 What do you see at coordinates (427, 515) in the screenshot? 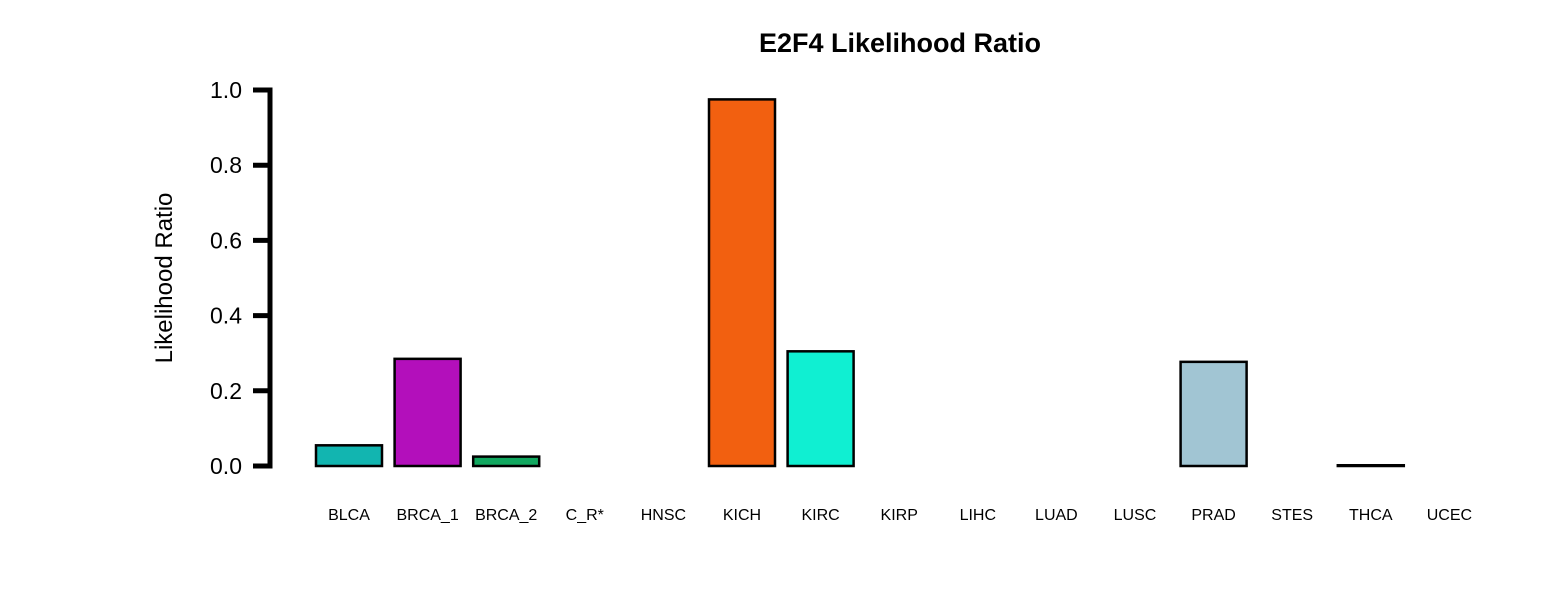
I see `x-tick-label: BRCA_1` at bounding box center [427, 515].